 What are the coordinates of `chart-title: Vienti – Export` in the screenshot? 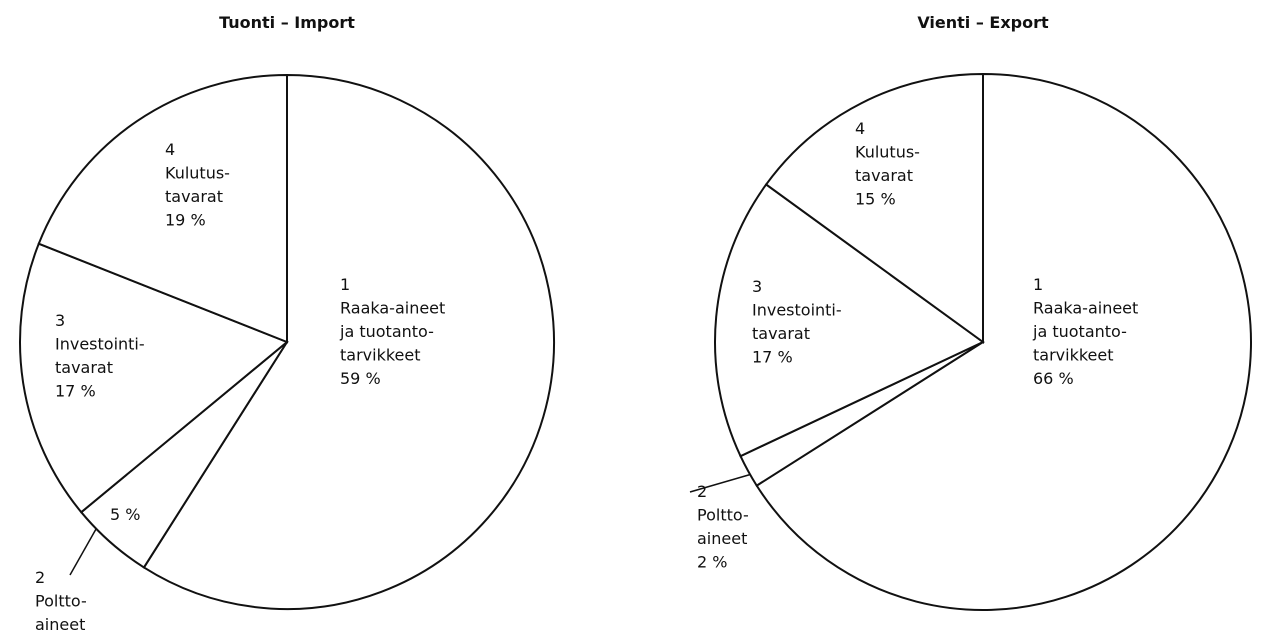 It's located at (983, 22).